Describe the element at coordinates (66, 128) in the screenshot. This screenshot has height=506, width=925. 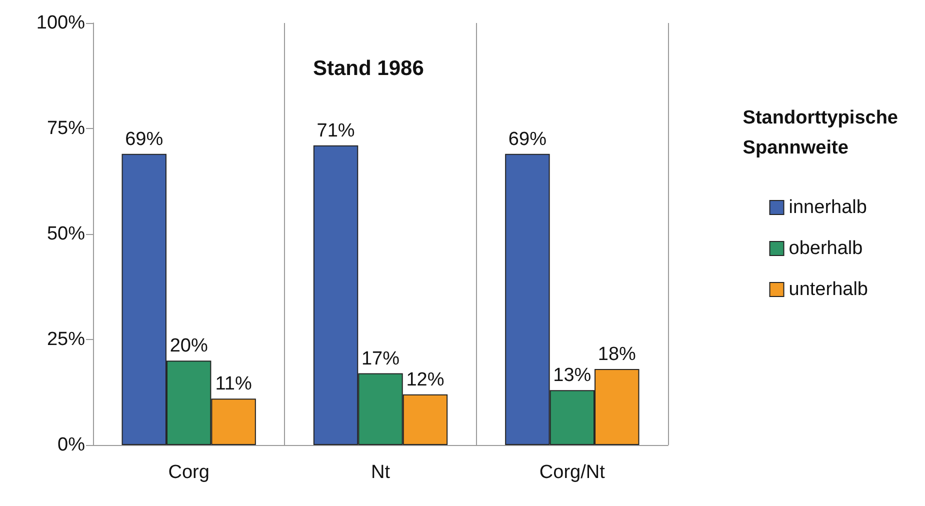
I see `y-tick-label: 75%` at that location.